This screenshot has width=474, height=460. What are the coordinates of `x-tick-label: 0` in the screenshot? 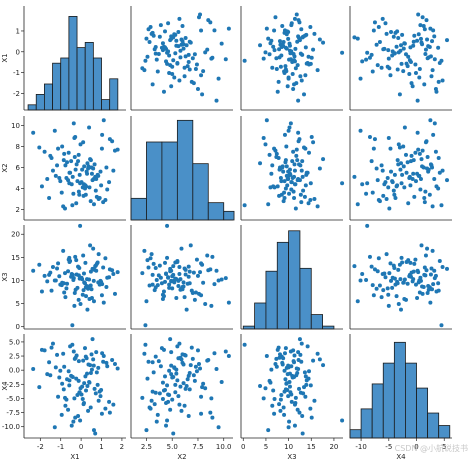 It's located at (81, 447).